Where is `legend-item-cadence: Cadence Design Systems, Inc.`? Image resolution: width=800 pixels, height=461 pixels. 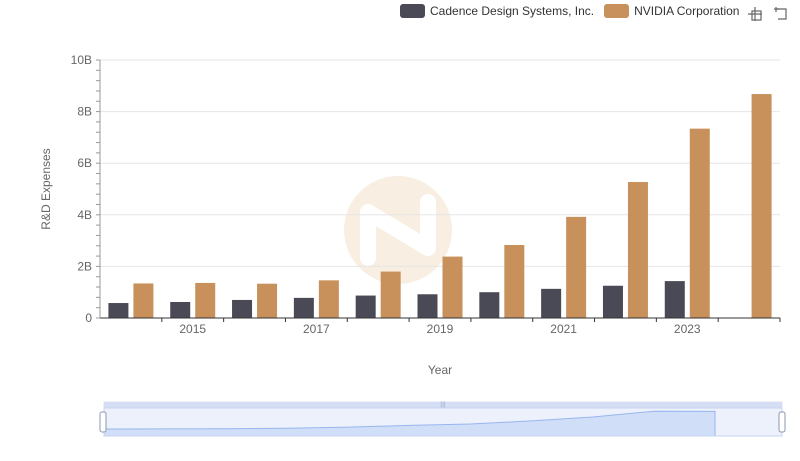
legend-item-cadence: Cadence Design Systems, Inc. is located at coordinates (497, 11).